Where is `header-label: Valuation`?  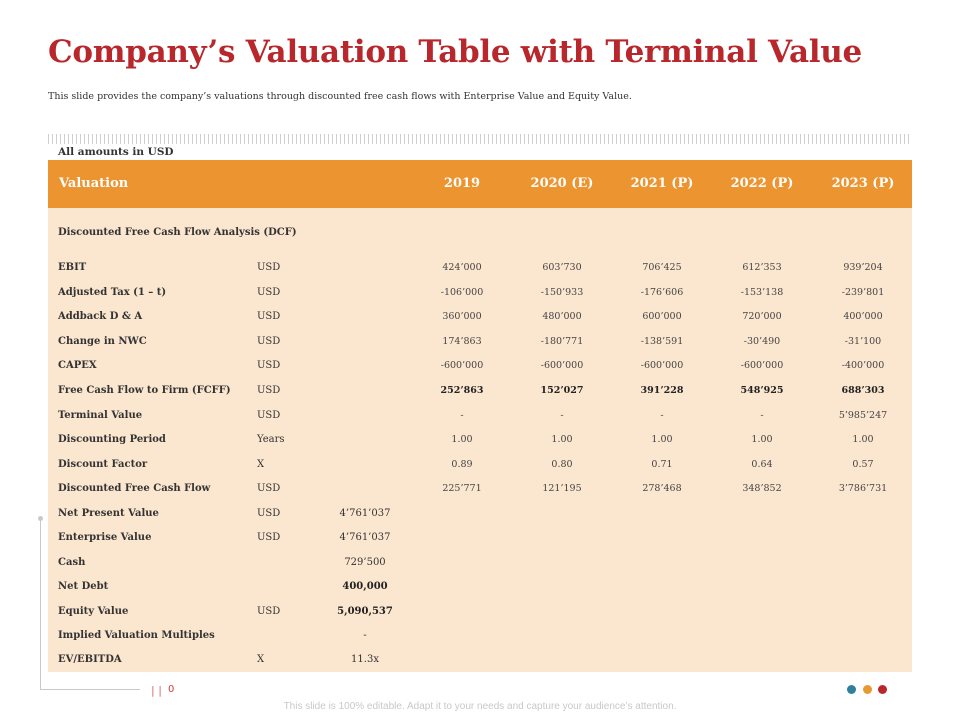
header-label: Valuation is located at coordinates (94, 183).